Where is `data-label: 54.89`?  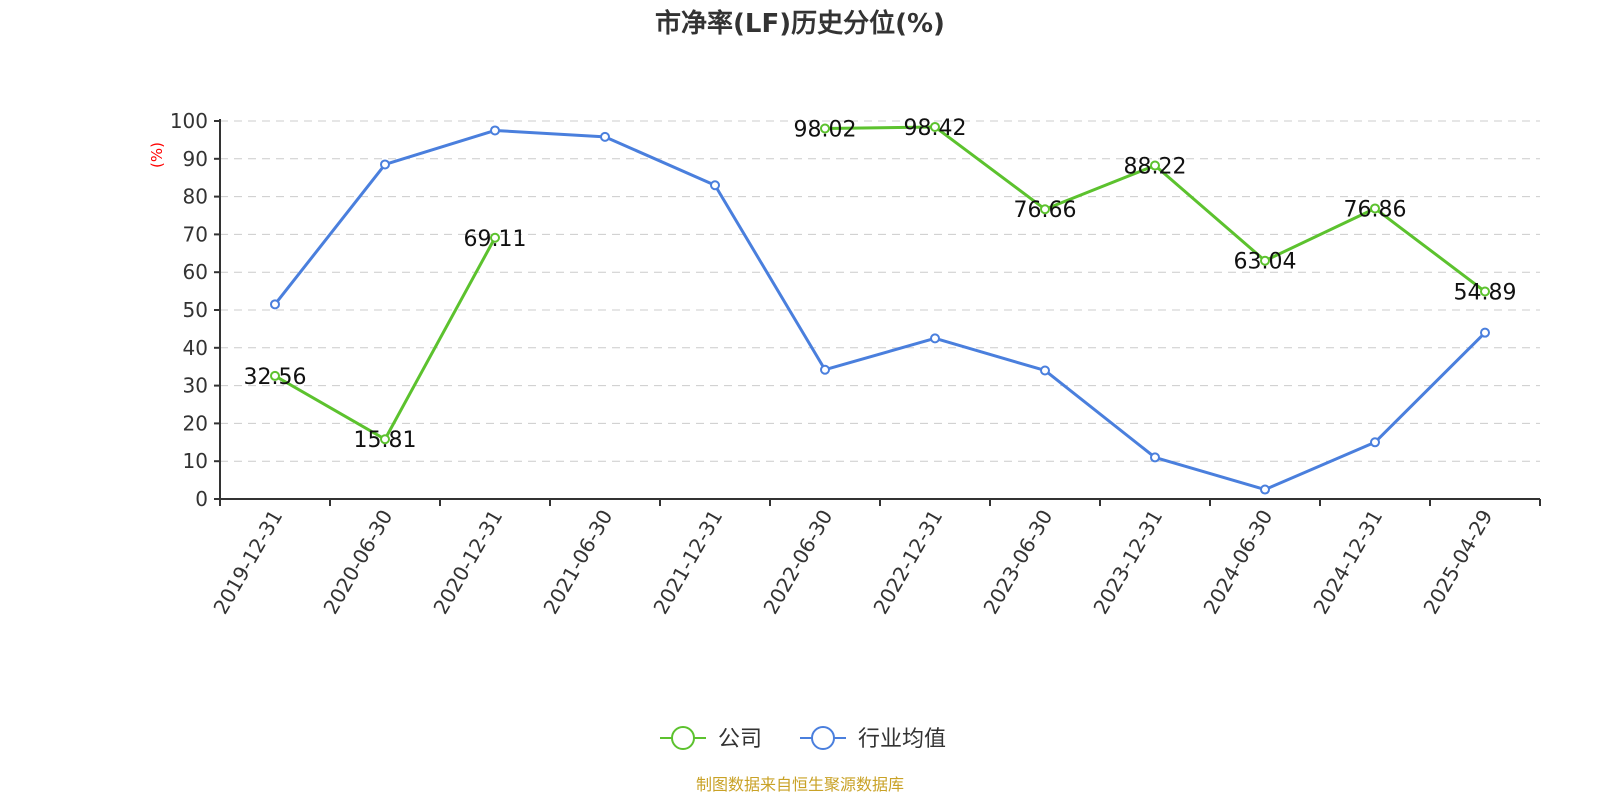
data-label: 54.89 is located at coordinates (1485, 293).